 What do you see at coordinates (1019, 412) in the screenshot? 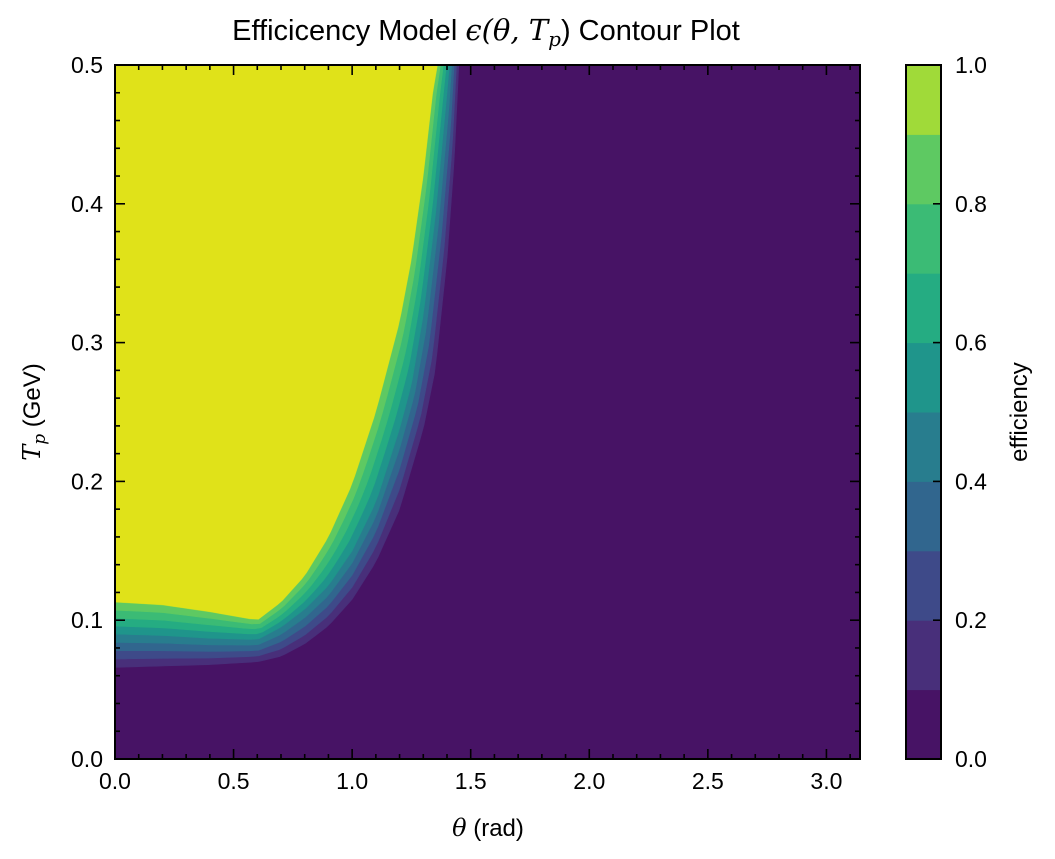
I see `colorbar-label: efficiency` at bounding box center [1019, 412].